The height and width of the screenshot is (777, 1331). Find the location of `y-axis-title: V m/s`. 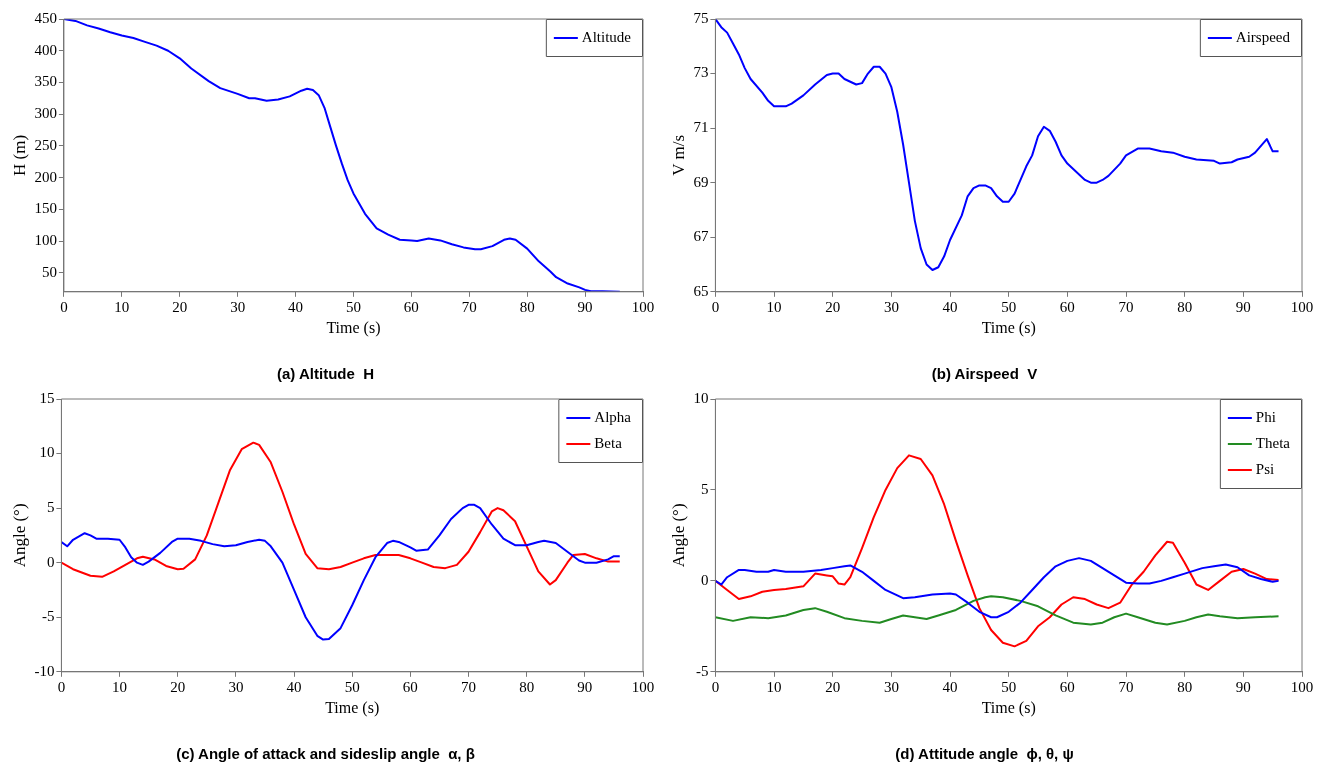

y-axis-title: V m/s is located at coordinates (678, 155).